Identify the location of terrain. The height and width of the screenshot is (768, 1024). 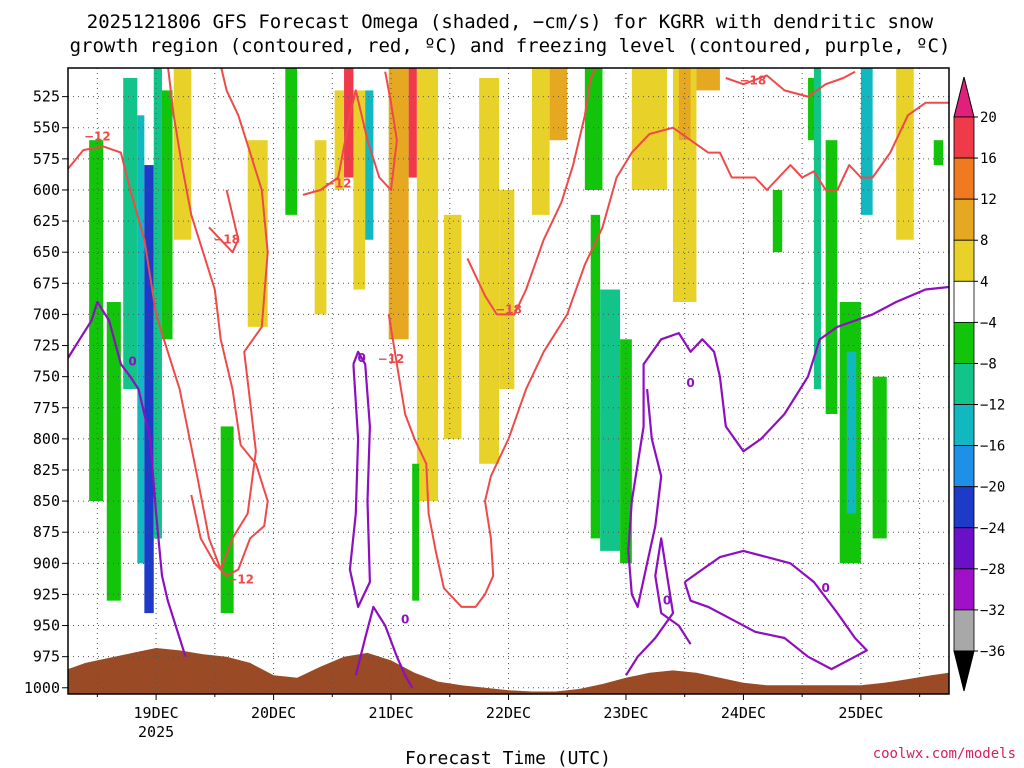
(508, 671).